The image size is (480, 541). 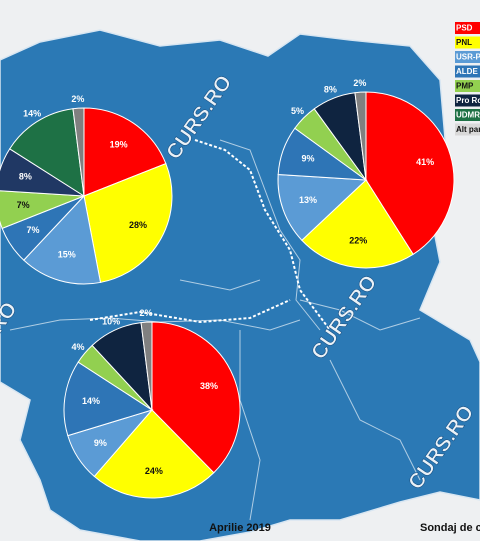 What do you see at coordinates (138, 225) in the screenshot?
I see `slice-label: 28%` at bounding box center [138, 225].